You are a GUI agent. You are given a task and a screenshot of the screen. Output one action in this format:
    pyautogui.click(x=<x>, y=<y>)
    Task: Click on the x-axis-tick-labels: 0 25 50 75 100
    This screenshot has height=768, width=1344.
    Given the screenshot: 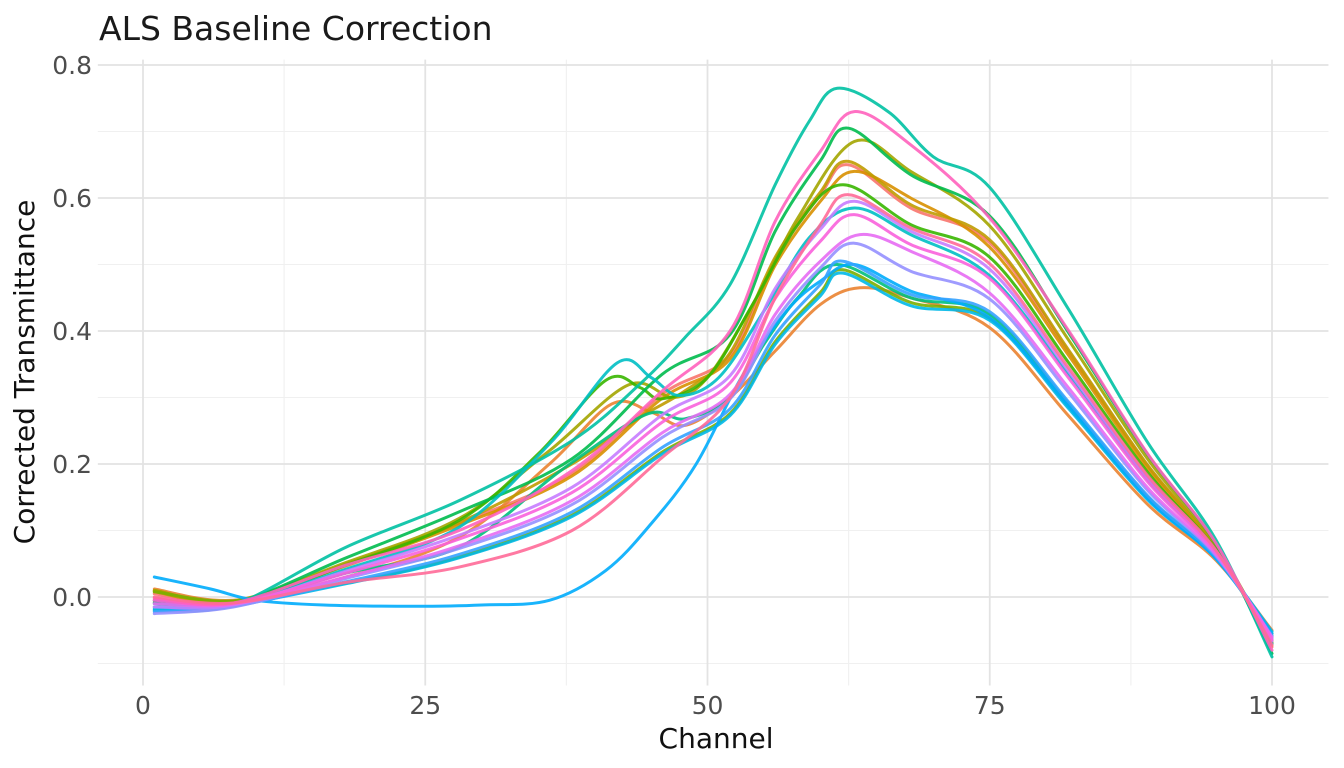 What is the action you would take?
    pyautogui.click(x=715, y=705)
    